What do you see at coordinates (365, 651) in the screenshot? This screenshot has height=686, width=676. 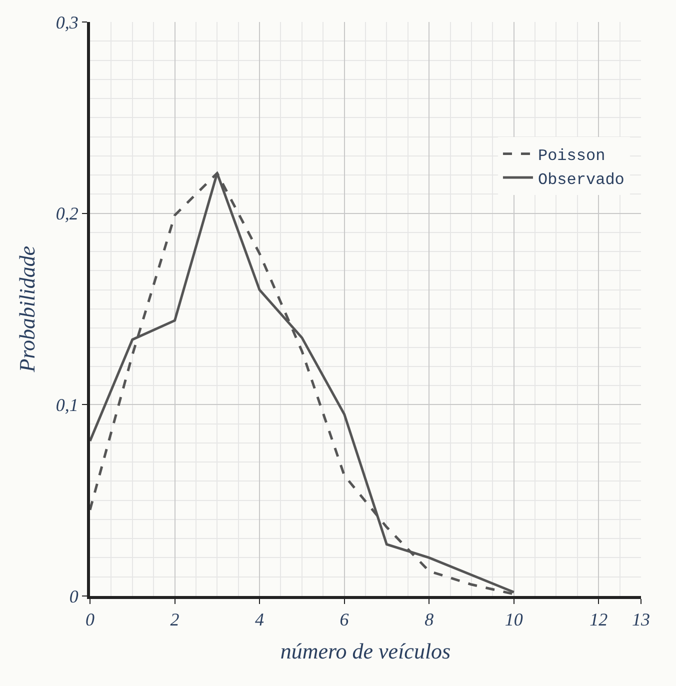 I see `x-axis-title: número de veículos` at bounding box center [365, 651].